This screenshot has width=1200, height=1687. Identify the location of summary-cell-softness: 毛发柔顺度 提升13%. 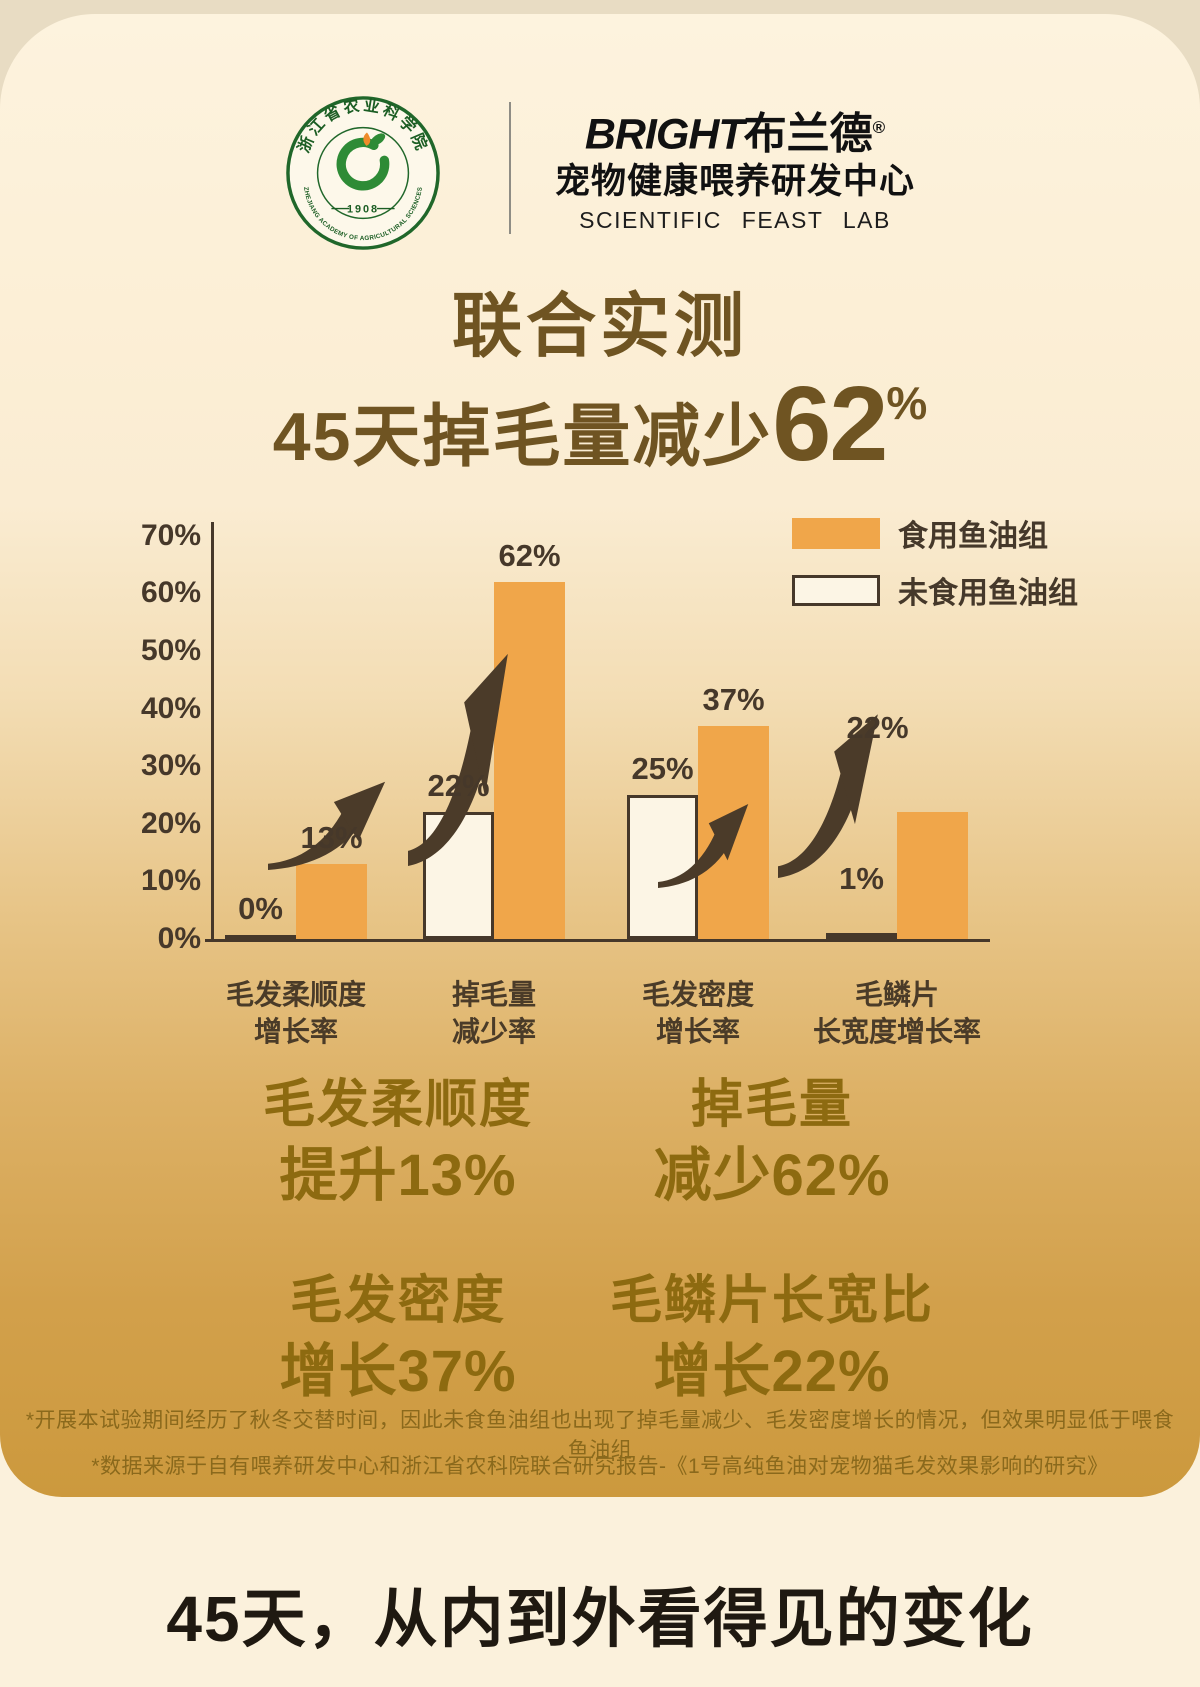
(398, 1142).